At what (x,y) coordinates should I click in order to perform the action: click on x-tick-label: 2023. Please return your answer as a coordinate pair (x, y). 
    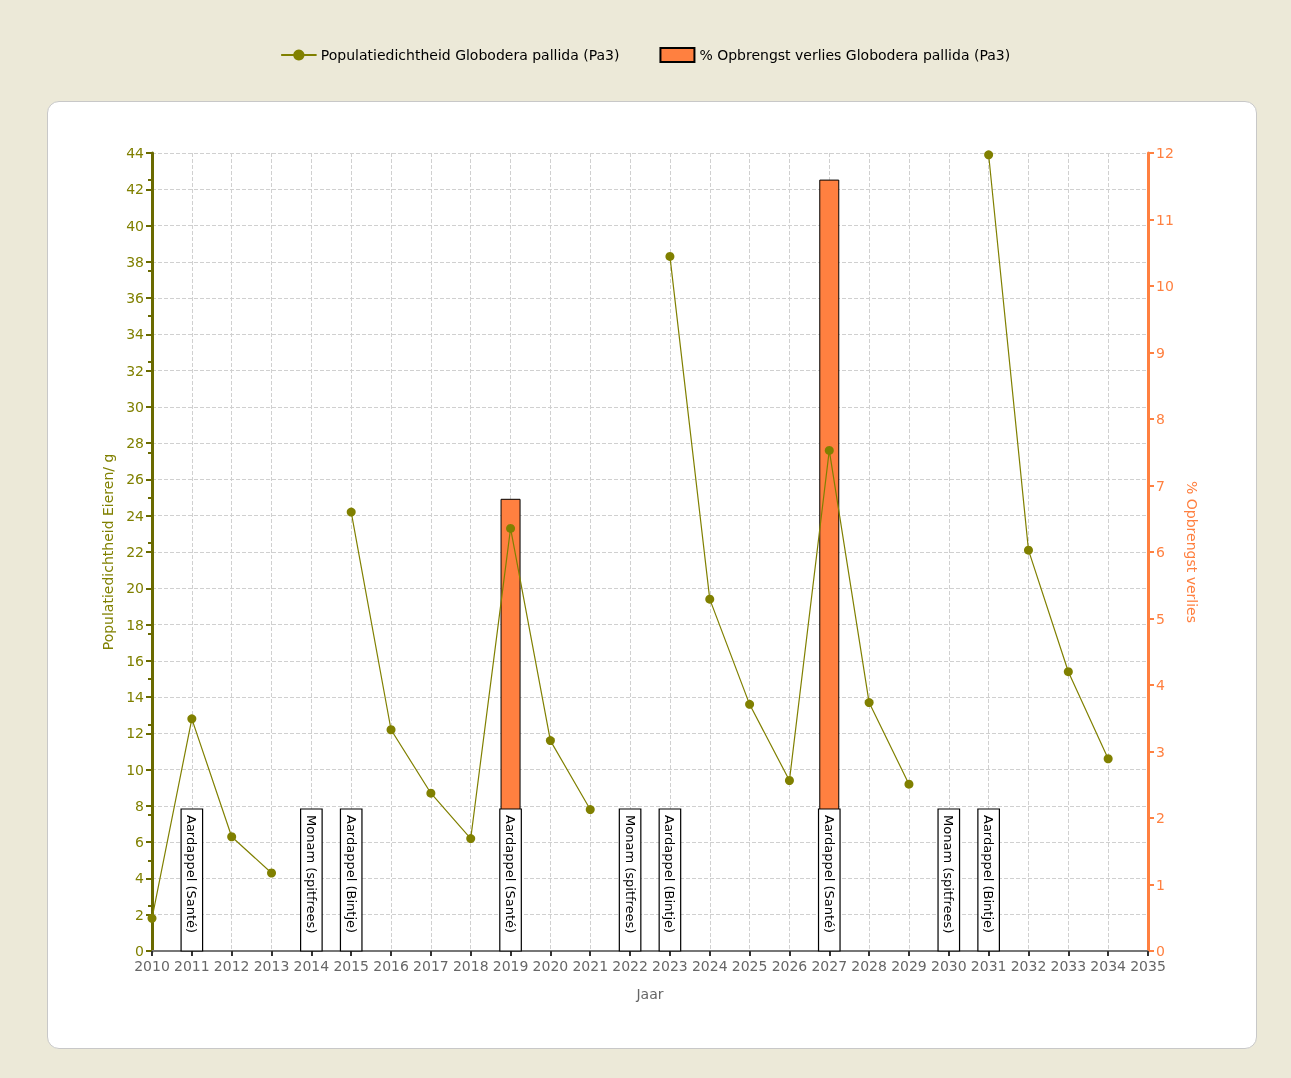
    Looking at the image, I should click on (670, 966).